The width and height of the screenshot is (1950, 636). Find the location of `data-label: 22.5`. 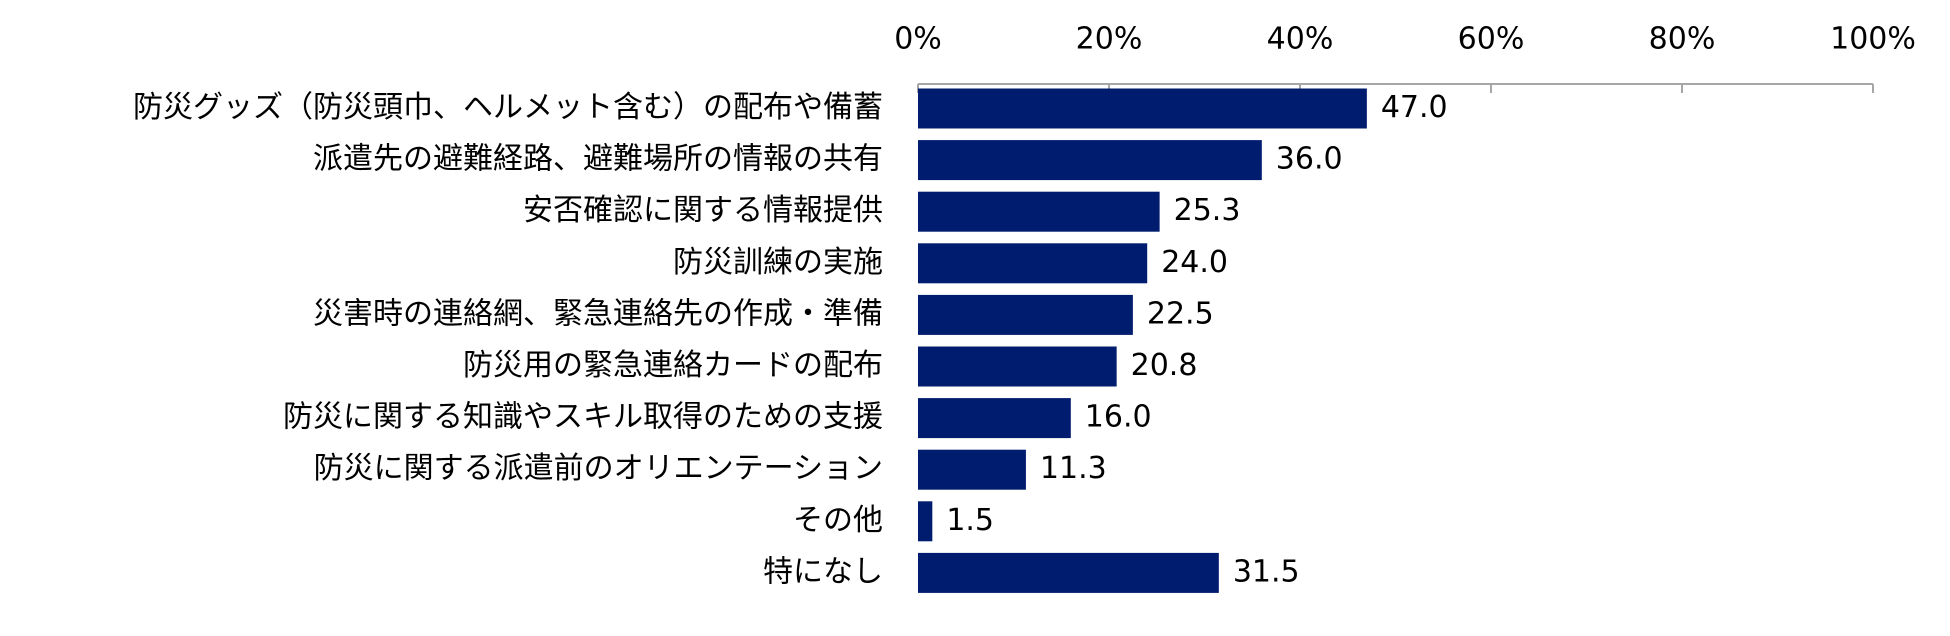

data-label: 22.5 is located at coordinates (1180, 313).